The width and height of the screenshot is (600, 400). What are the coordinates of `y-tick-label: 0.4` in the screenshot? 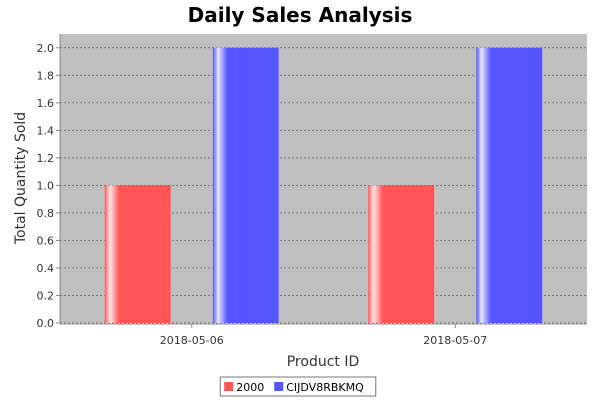 It's located at (46, 268).